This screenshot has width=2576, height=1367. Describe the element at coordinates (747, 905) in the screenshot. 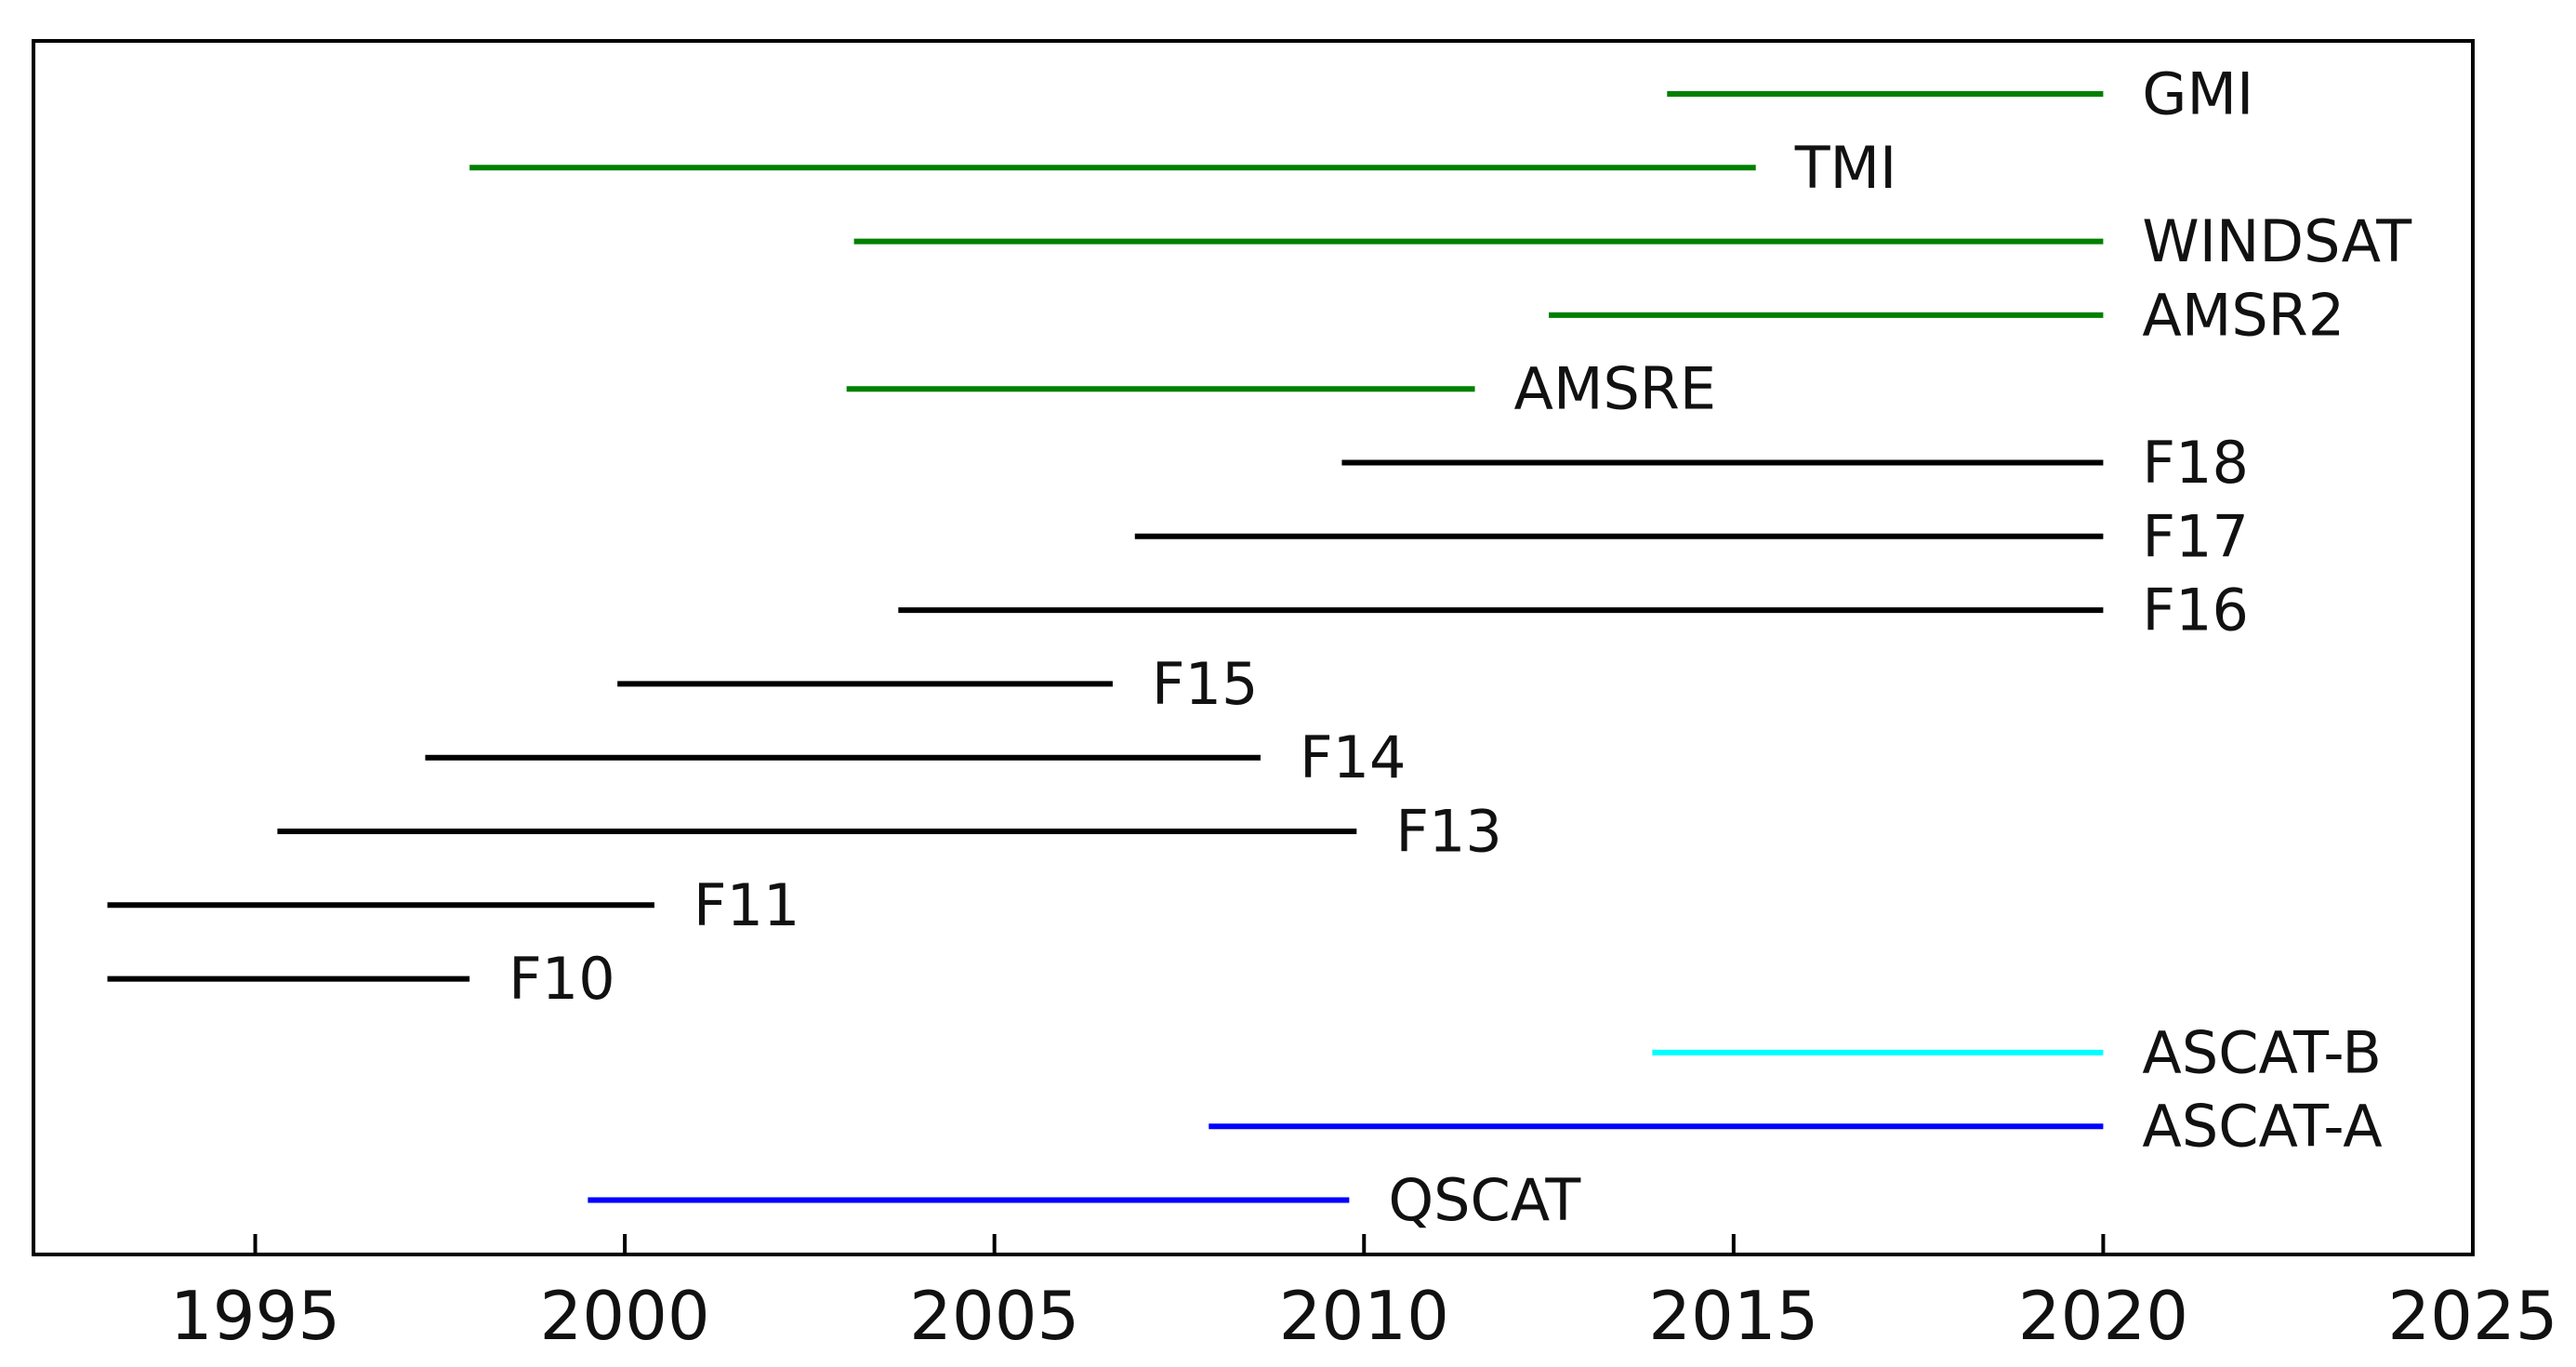

I see `label-f11: F11` at that location.